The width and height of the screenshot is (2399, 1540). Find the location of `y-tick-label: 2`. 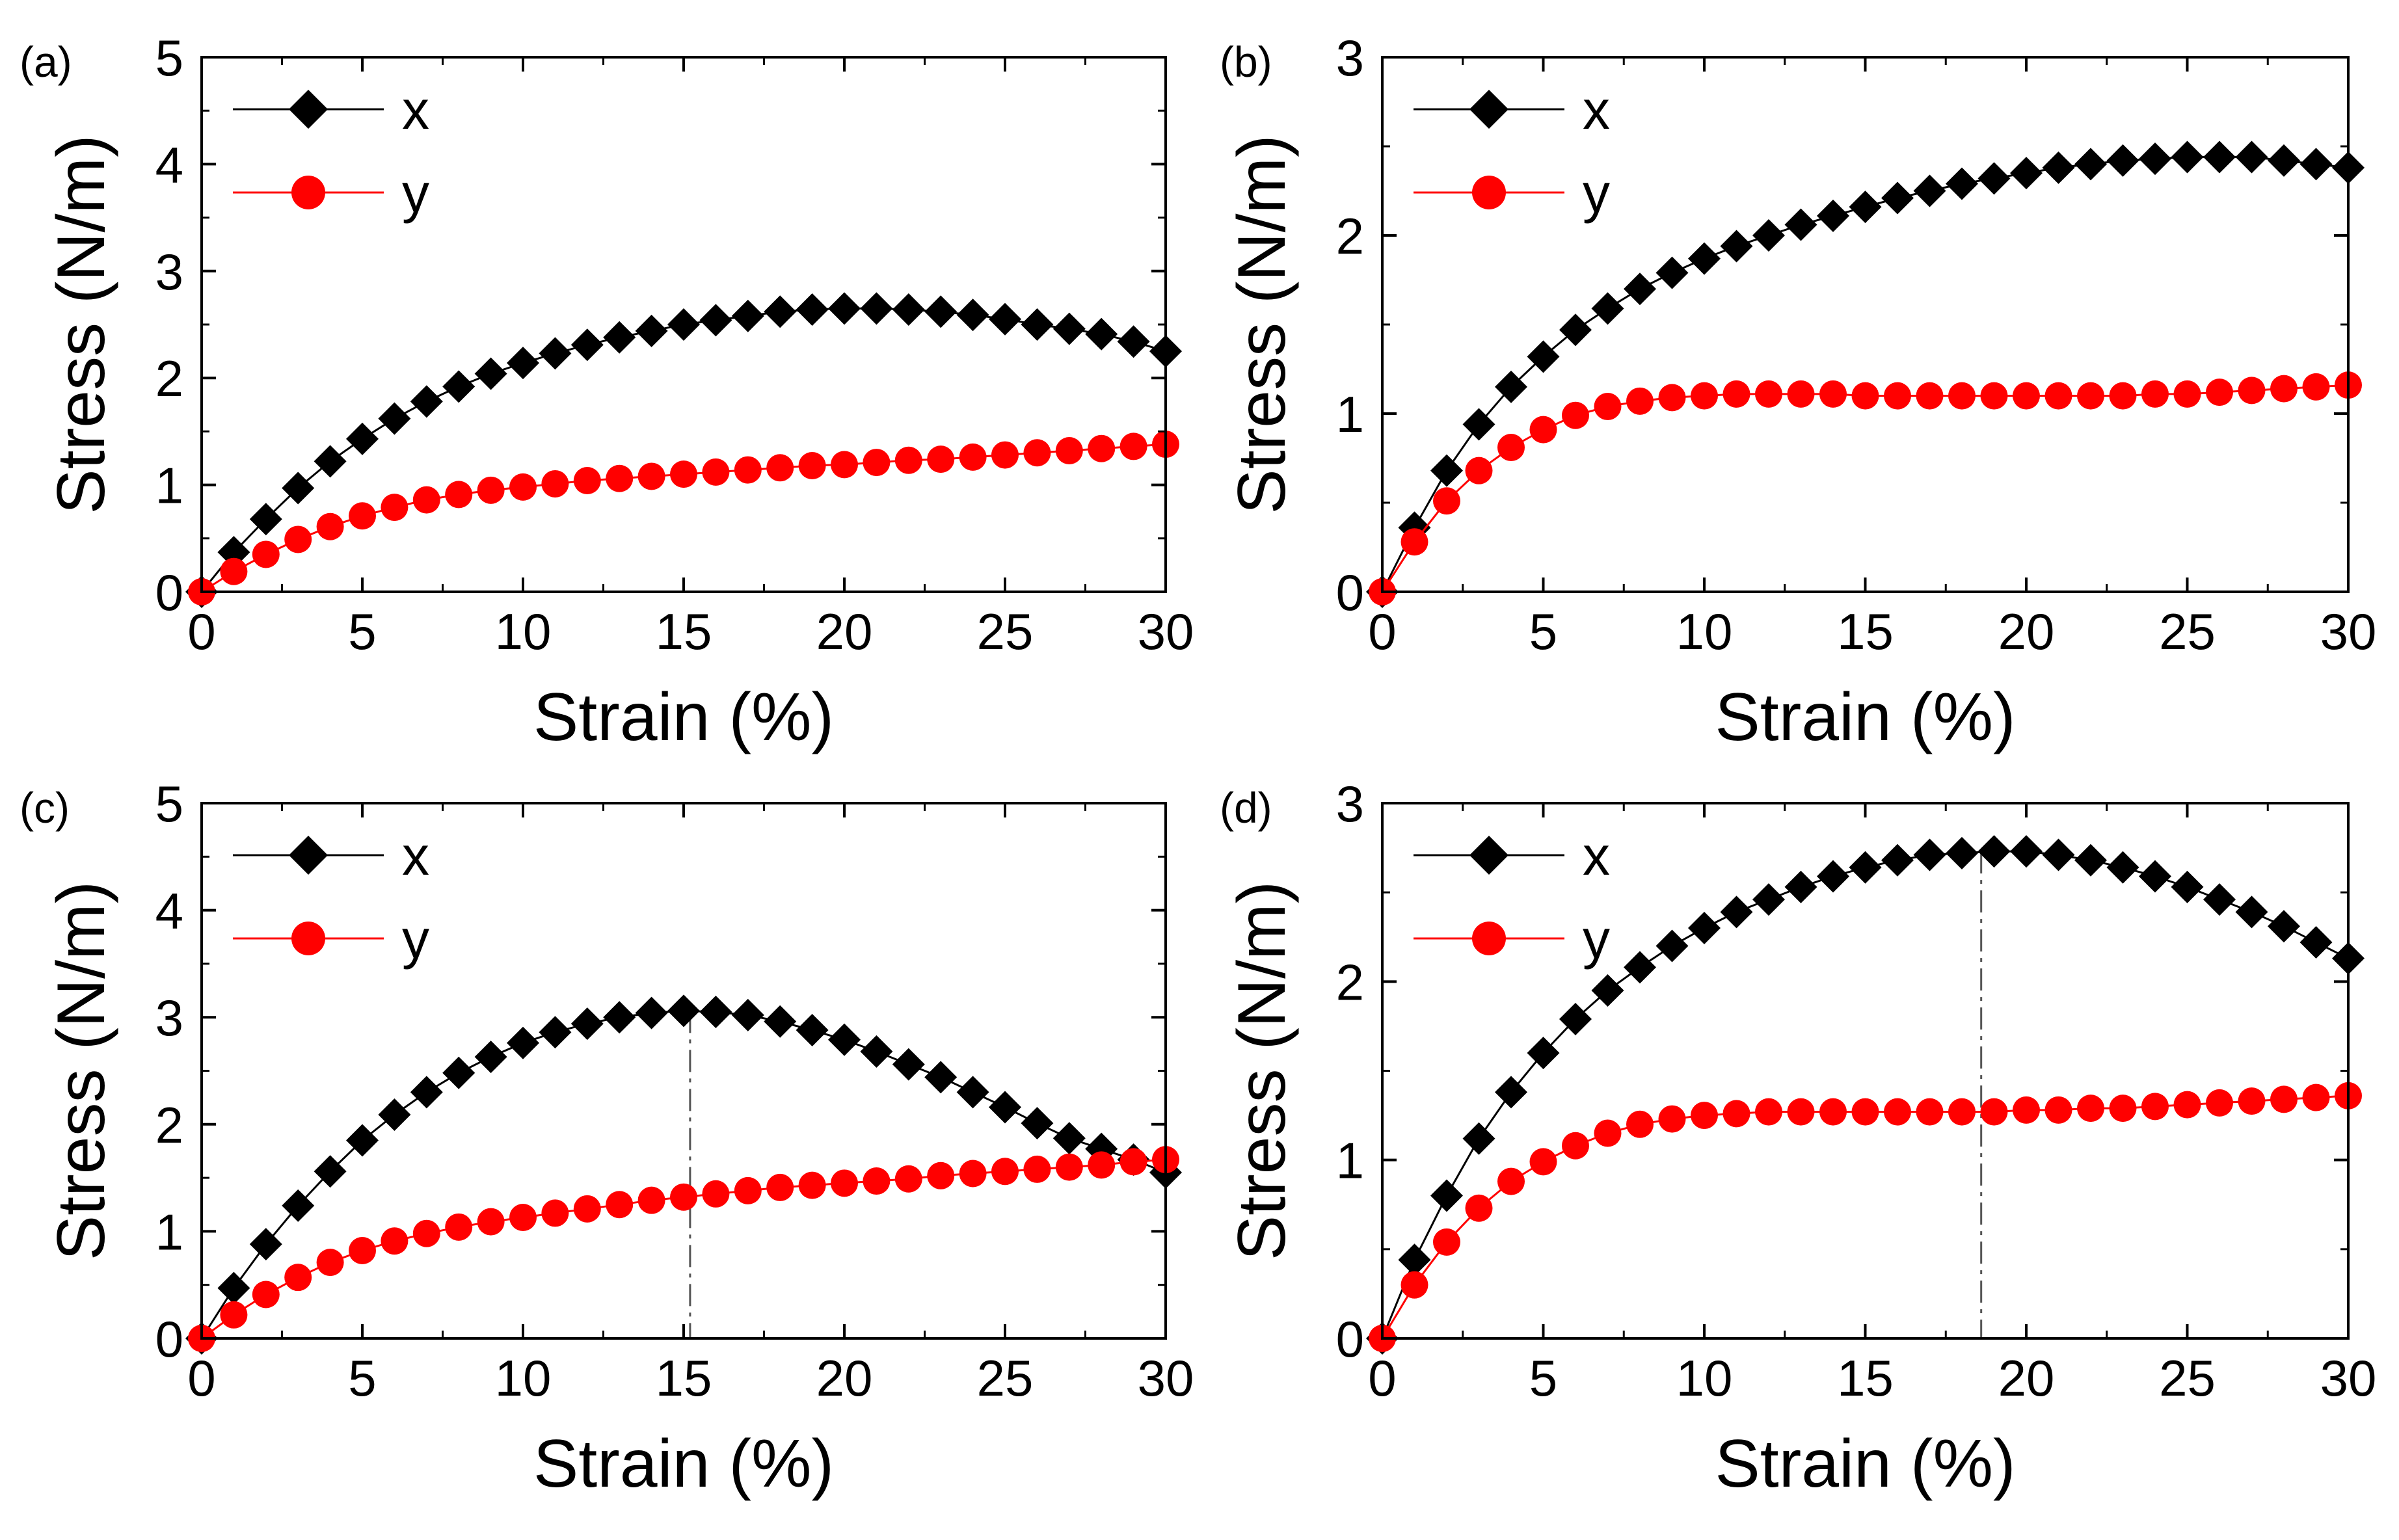

y-tick-label: 2 is located at coordinates (169, 378).